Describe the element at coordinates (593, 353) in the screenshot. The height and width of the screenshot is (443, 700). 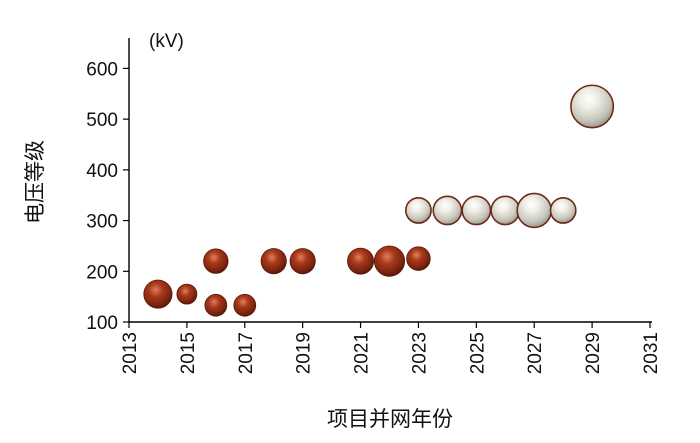
I see `x-tick-label: 2029` at that location.